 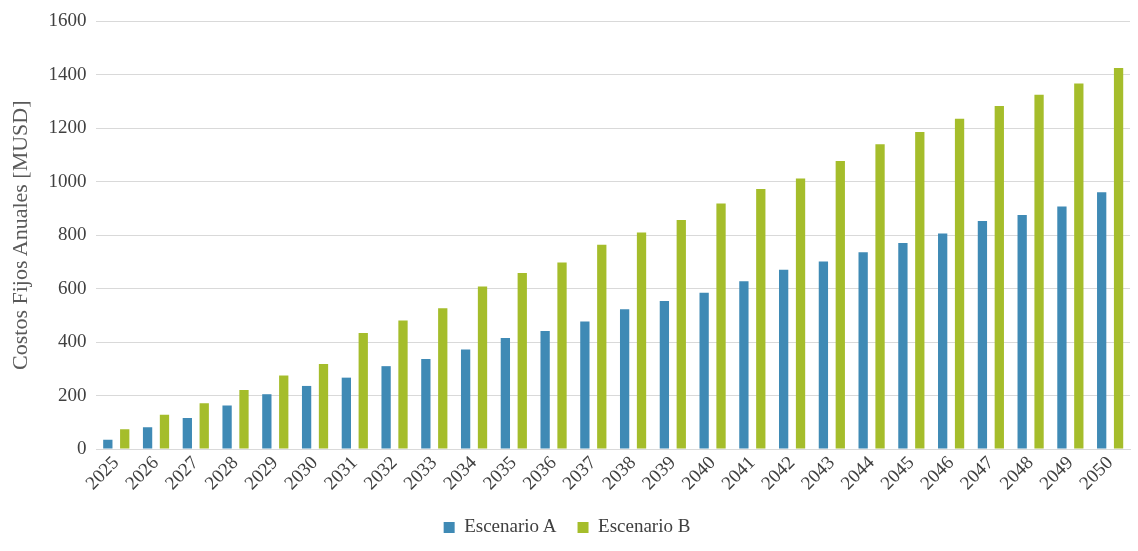 I want to click on y-tick-label: 1400, so click(x=67, y=73).